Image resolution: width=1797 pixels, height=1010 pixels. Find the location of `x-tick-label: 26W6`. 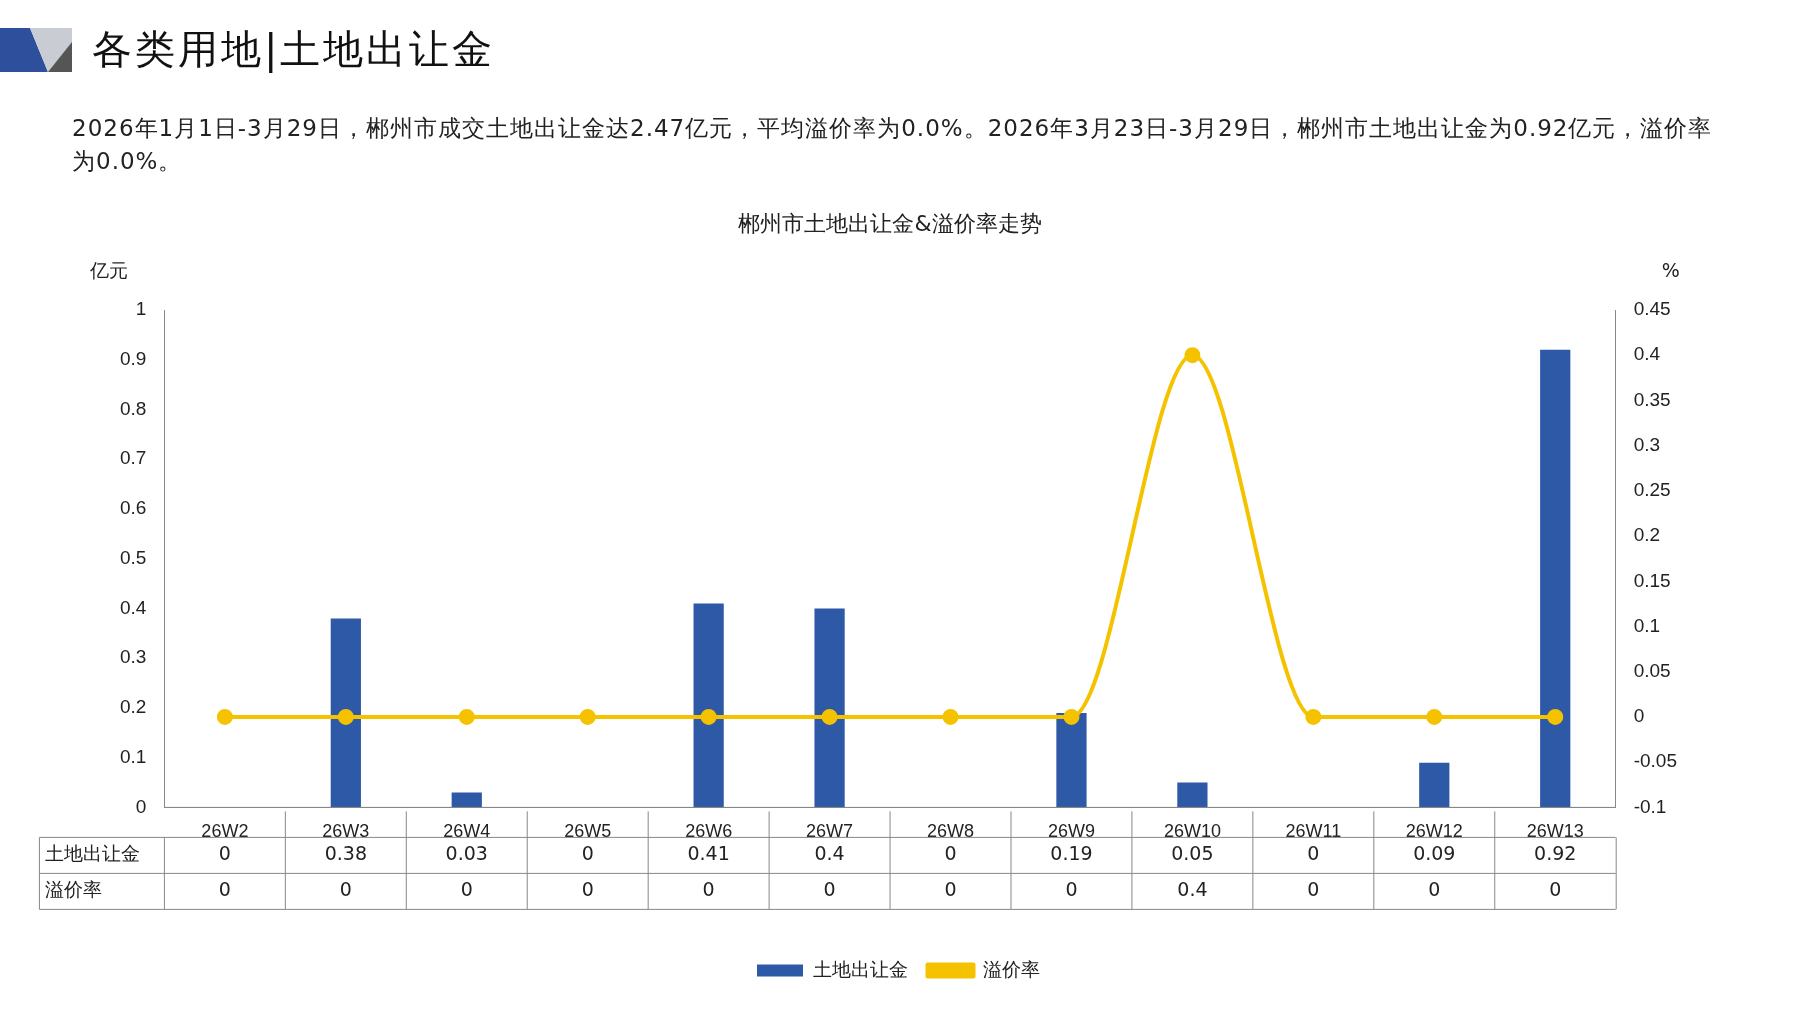

x-tick-label: 26W6 is located at coordinates (709, 831).